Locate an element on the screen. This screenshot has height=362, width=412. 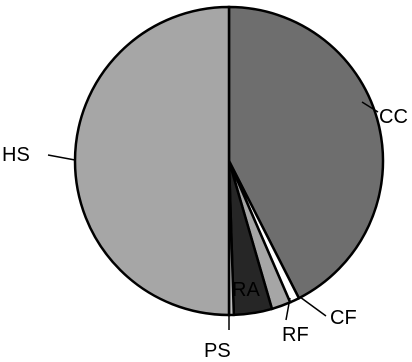
slice-label-ra: RA is located at coordinates (246, 290).